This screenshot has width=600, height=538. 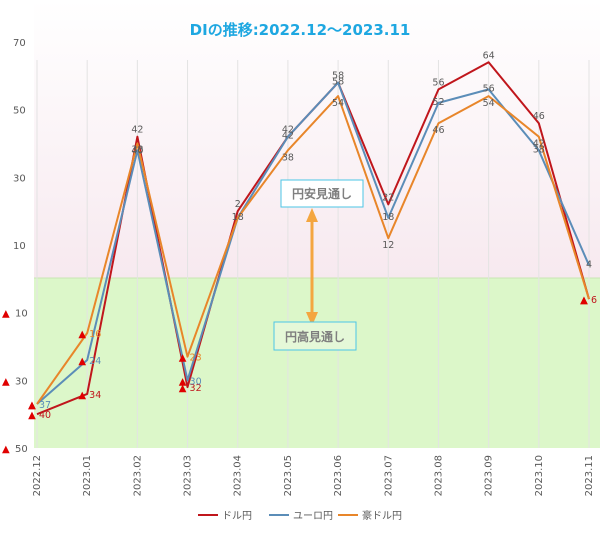 I want to click on xtick-label: 2023.07, so click(x=388, y=475).